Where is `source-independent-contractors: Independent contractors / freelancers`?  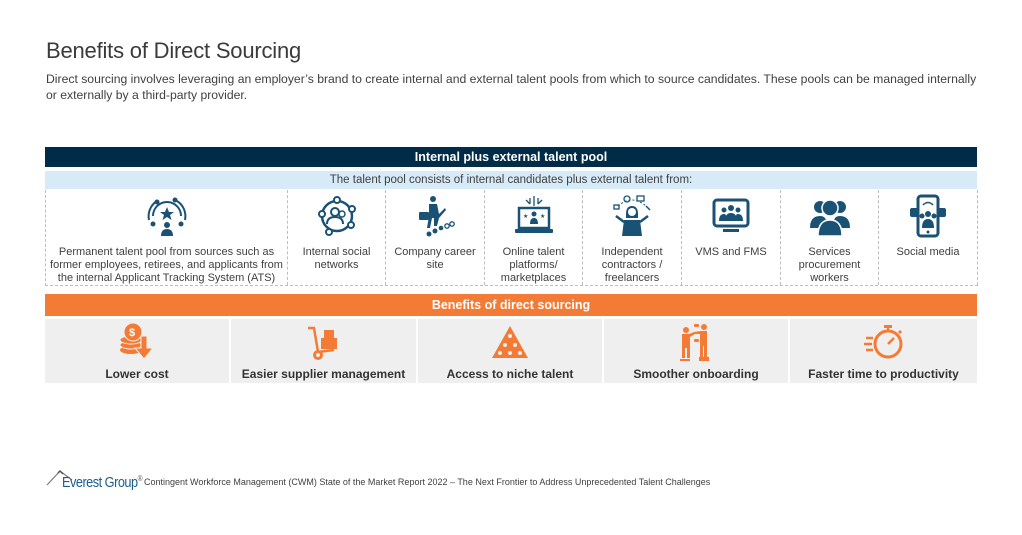
source-independent-contractors: Independent contractors / freelancers is located at coordinates (632, 237).